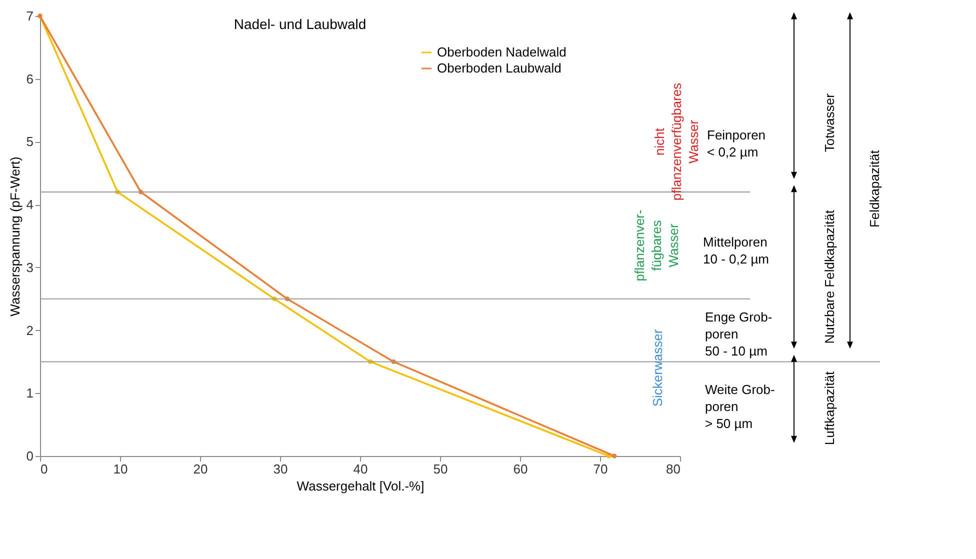 The image size is (976, 559). What do you see at coordinates (657, 367) in the screenshot?
I see `annotation: Sickerwasser` at bounding box center [657, 367].